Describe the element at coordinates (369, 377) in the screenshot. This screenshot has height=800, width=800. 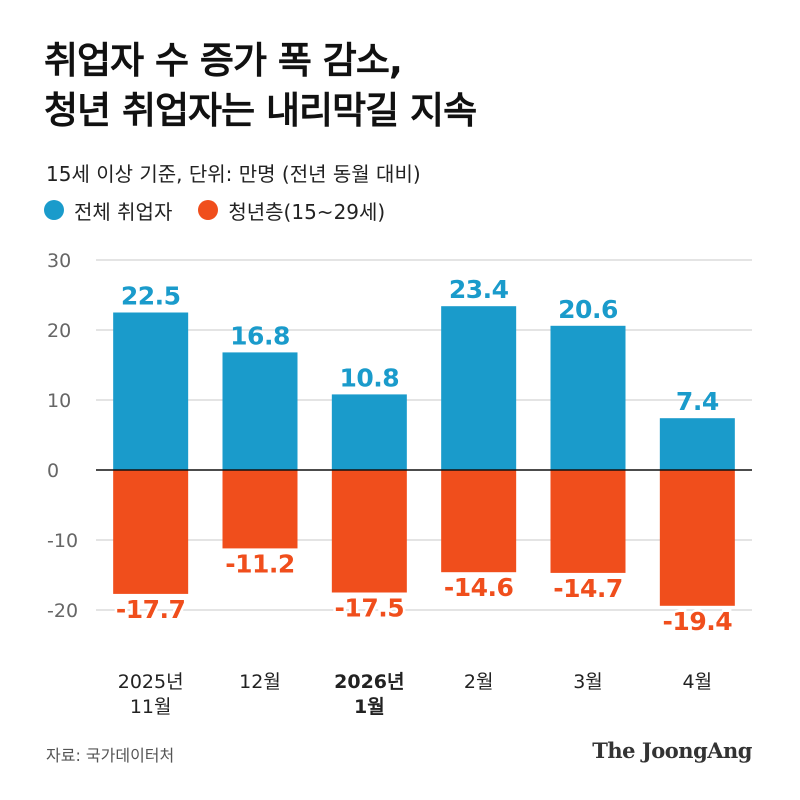
I see `value-label-total: 10.8` at that location.